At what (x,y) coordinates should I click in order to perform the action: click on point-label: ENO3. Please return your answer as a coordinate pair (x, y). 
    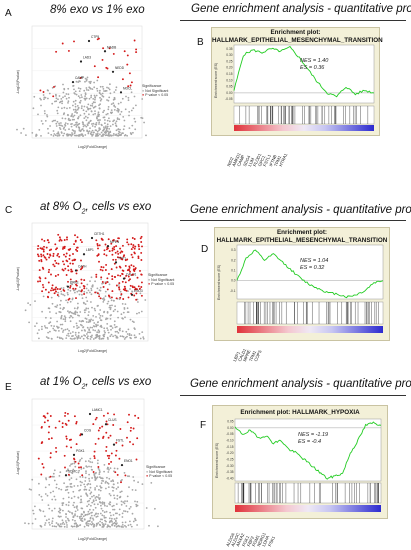
    Looking at the image, I should click on (138, 291).